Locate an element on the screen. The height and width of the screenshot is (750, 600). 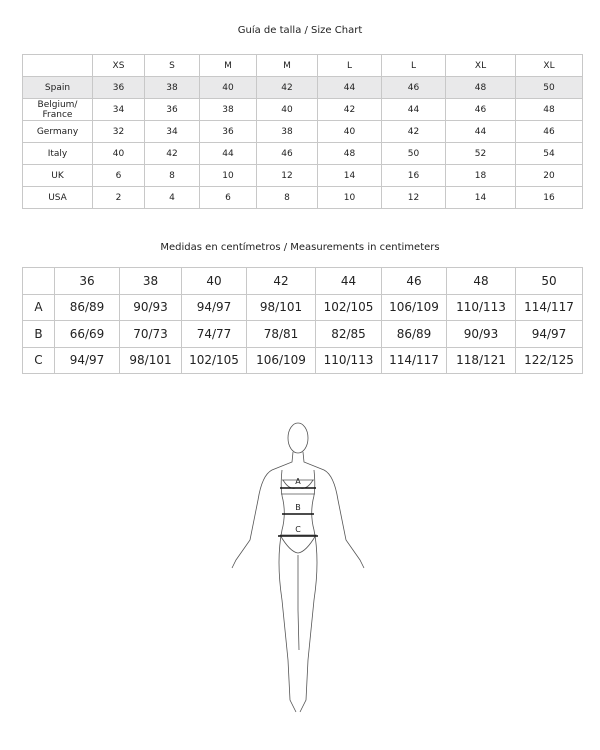
column-header: 48 is located at coordinates (481, 281).